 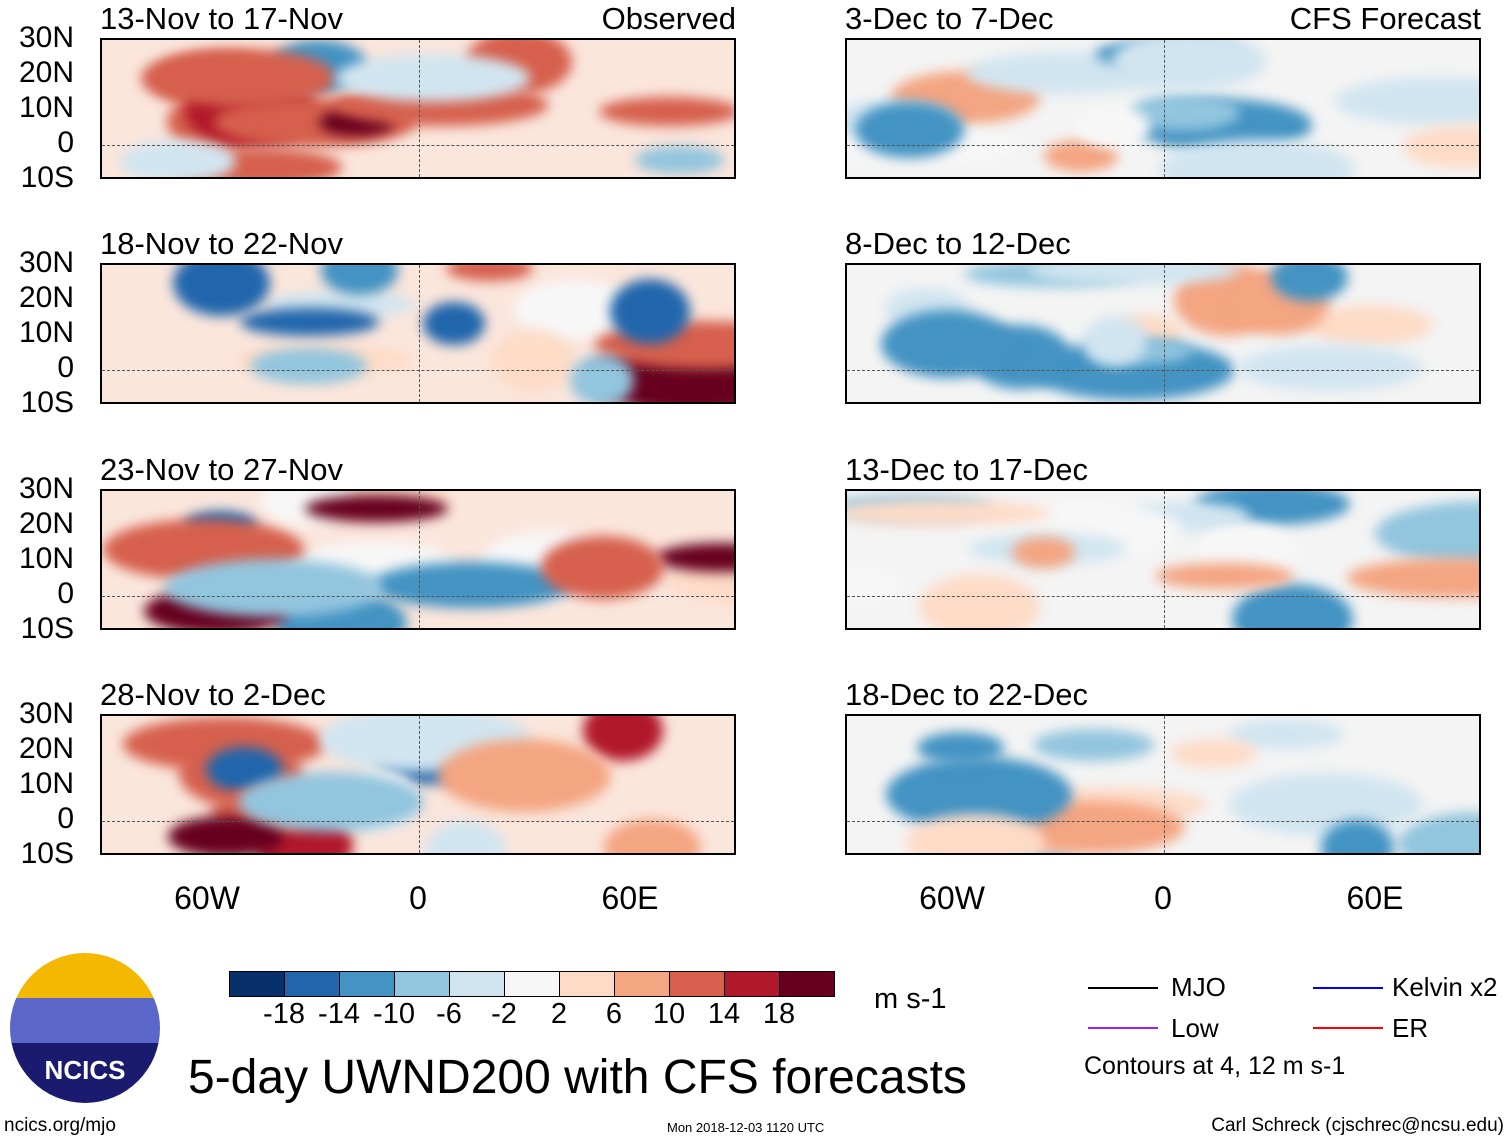 I want to click on colorbar-tick-label: -14, so click(x=339, y=1014).